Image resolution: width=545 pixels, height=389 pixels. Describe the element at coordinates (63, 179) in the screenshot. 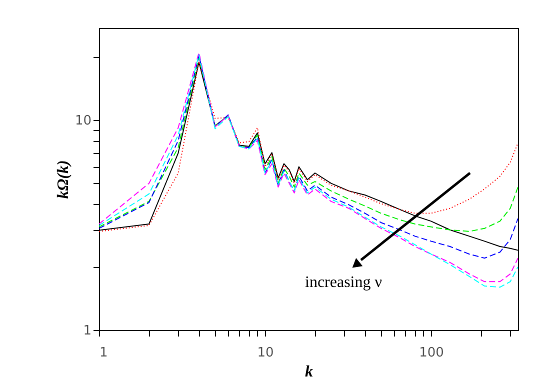

I see `y-axis-title: kΩ(k)` at that location.